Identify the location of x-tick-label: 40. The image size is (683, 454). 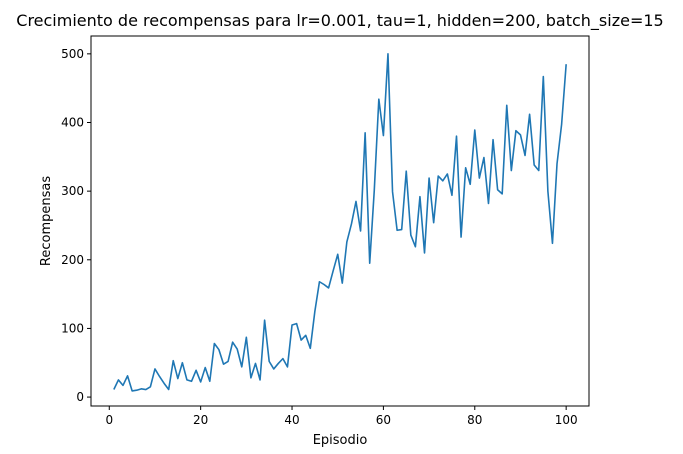
(291, 420).